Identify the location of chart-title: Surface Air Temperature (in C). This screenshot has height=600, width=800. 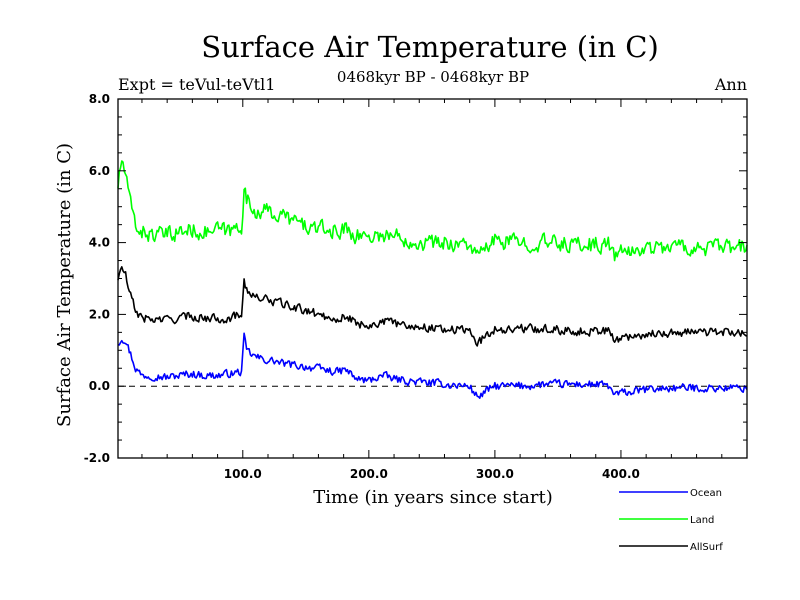
(430, 47).